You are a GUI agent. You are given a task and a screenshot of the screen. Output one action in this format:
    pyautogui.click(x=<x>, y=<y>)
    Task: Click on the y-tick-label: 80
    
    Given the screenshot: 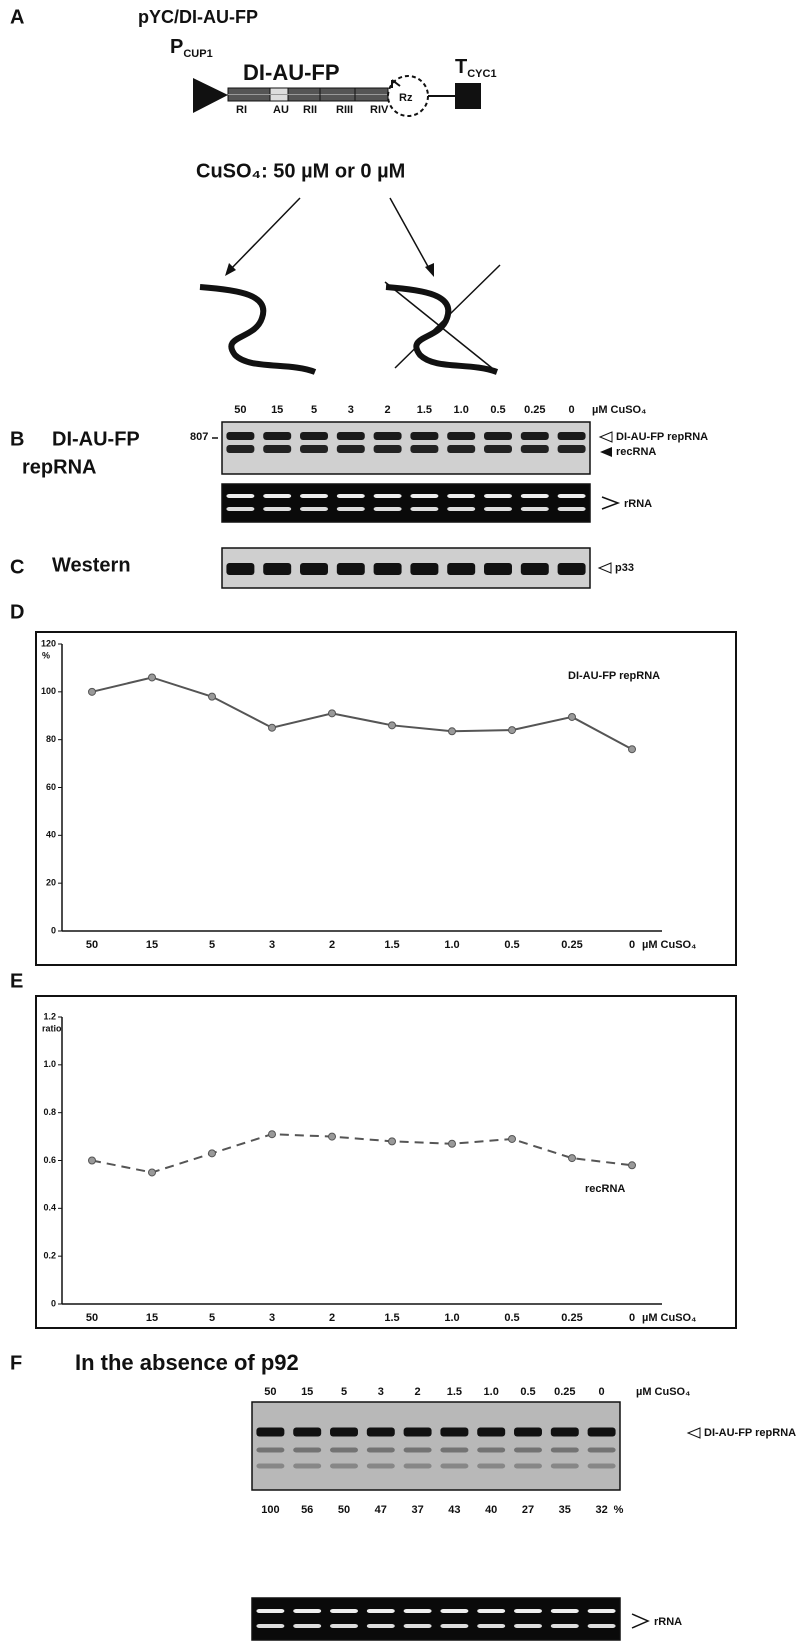 What is the action you would take?
    pyautogui.click(x=51, y=739)
    